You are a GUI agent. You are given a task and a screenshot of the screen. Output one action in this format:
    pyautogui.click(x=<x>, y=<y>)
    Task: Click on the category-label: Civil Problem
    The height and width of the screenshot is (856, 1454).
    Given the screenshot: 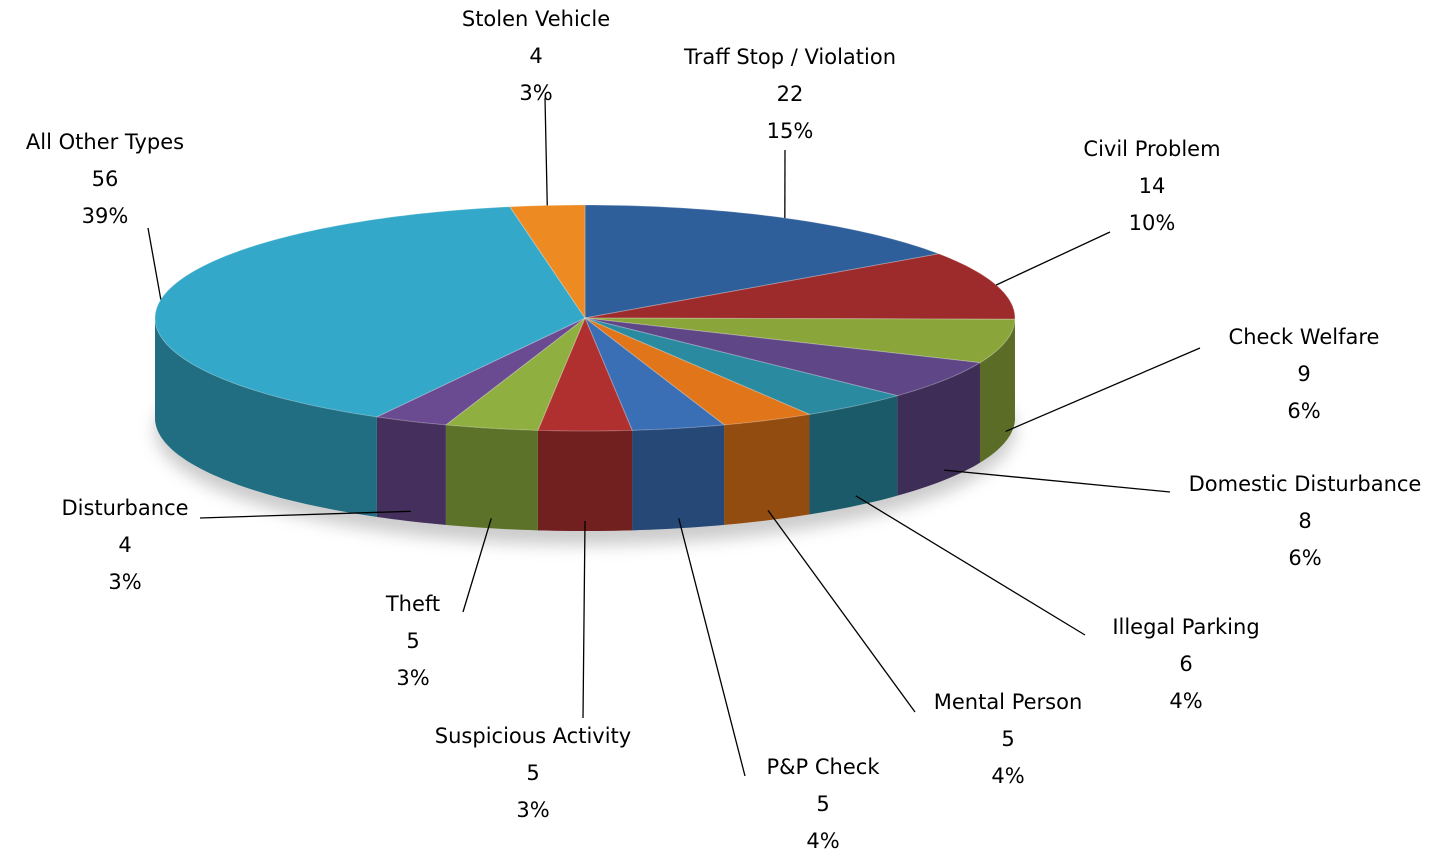 What is the action you would take?
    pyautogui.click(x=1151, y=149)
    